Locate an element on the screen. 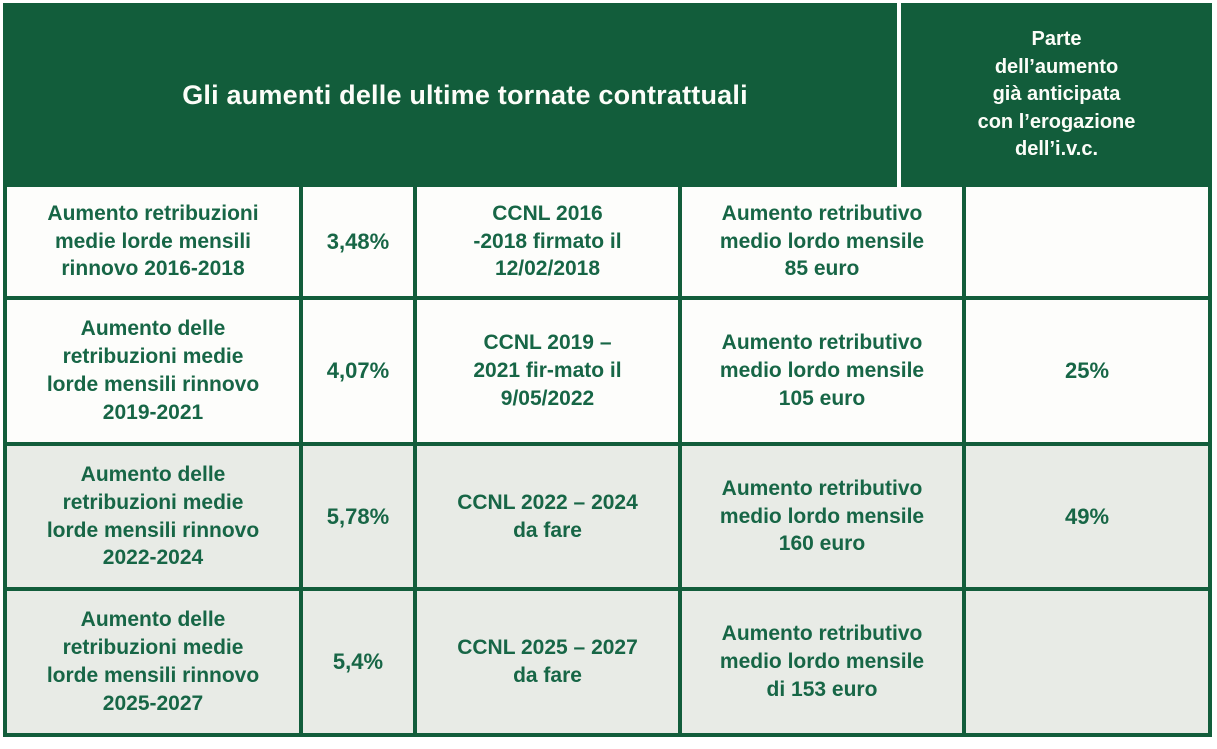 This screenshot has width=1217, height=749. ccnl-status: CCNL 2019 – 2021 fir-mato il 9/05/2022 is located at coordinates (547, 370).